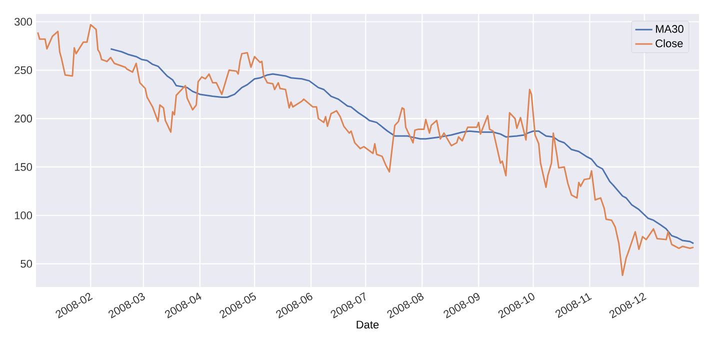  What do you see at coordinates (23, 215) in the screenshot?
I see `y-tick-label: 100` at bounding box center [23, 215].